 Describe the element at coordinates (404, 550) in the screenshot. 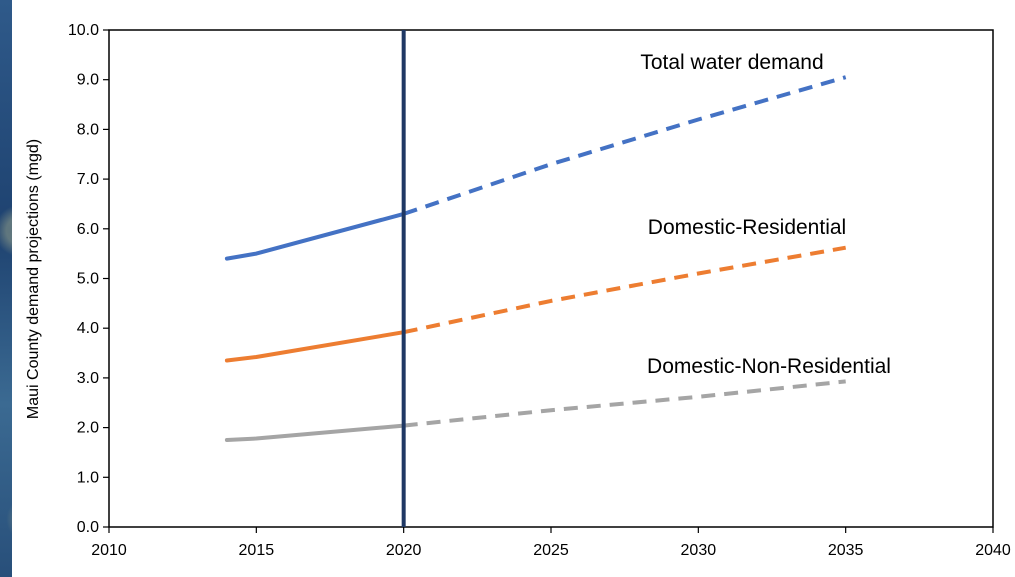

I see `x-tick-label: 2020` at that location.